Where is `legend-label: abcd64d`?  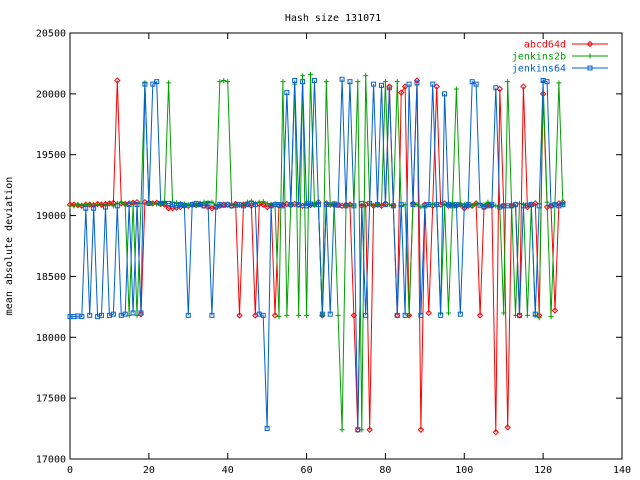 legend-label: abcd64d is located at coordinates (545, 45).